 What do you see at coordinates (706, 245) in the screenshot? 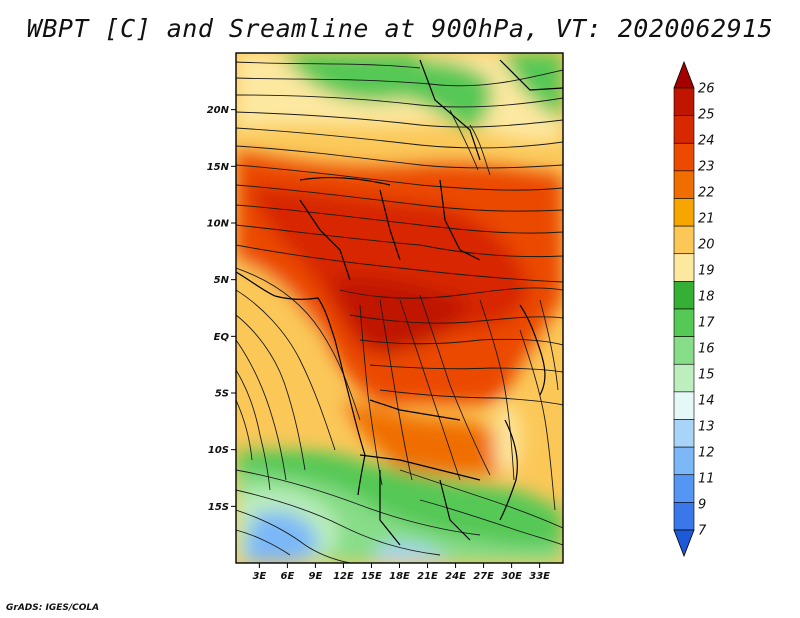
I see `colorbar-label: 20` at bounding box center [706, 245].